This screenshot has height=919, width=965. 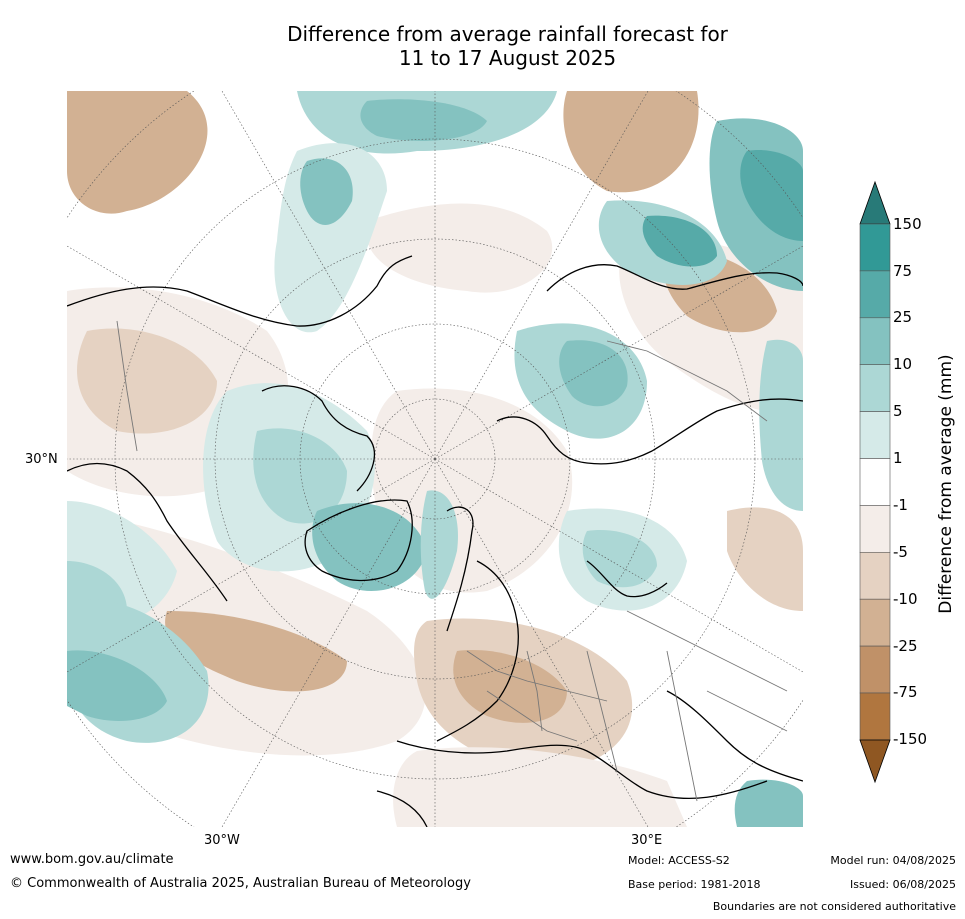 What do you see at coordinates (875, 761) in the screenshot?
I see `colorbar-extend-bottom` at bounding box center [875, 761].